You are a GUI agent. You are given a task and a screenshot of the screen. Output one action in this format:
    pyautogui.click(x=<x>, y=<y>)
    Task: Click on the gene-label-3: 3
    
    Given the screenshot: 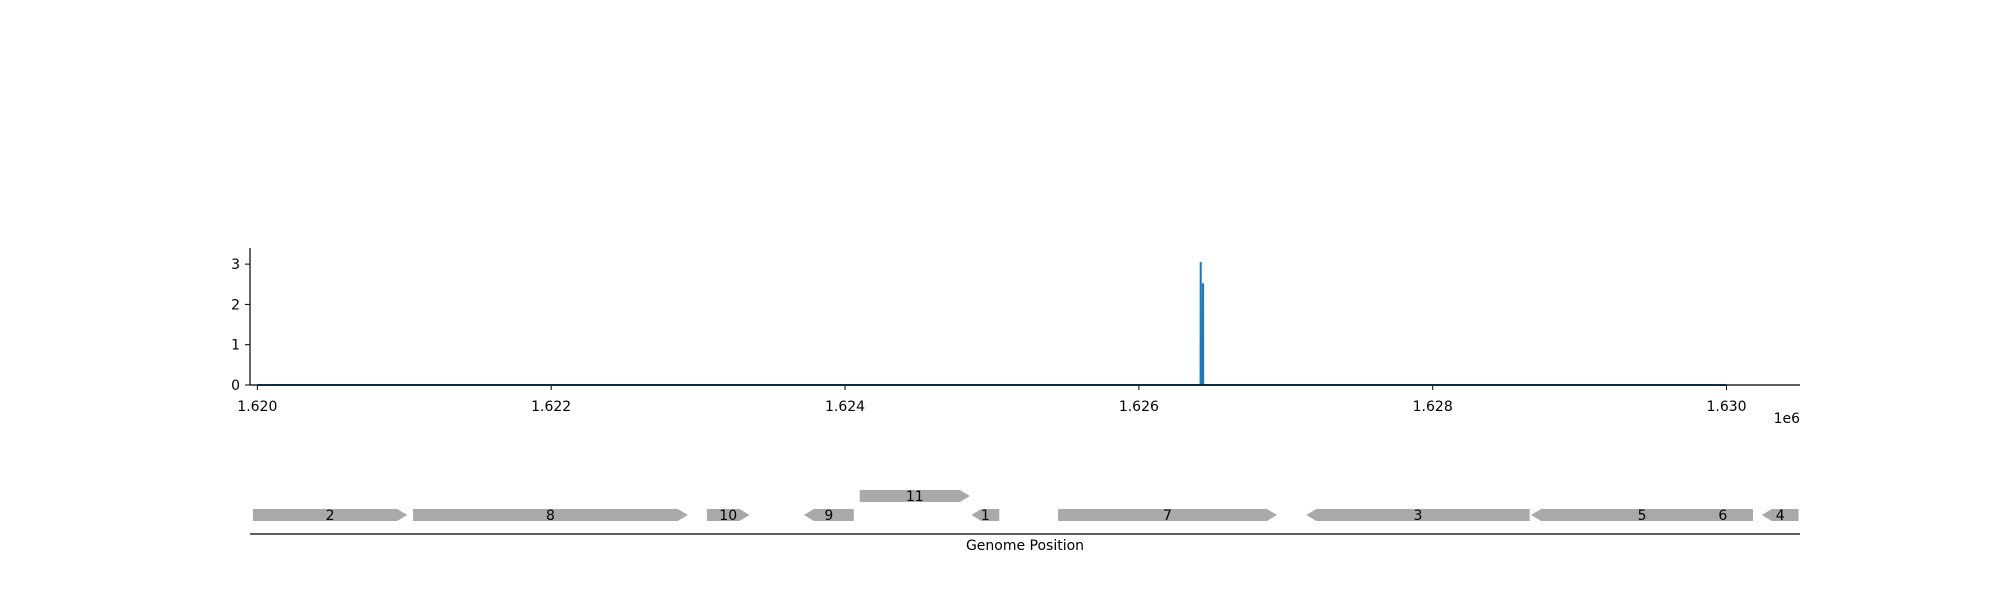 What is the action you would take?
    pyautogui.click(x=1418, y=516)
    